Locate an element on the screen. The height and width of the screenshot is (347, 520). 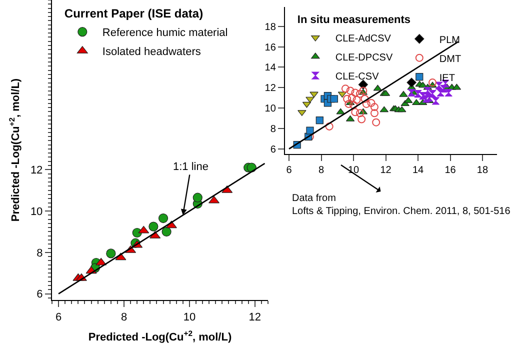
y-tick-label: 12 is located at coordinates (270, 88).